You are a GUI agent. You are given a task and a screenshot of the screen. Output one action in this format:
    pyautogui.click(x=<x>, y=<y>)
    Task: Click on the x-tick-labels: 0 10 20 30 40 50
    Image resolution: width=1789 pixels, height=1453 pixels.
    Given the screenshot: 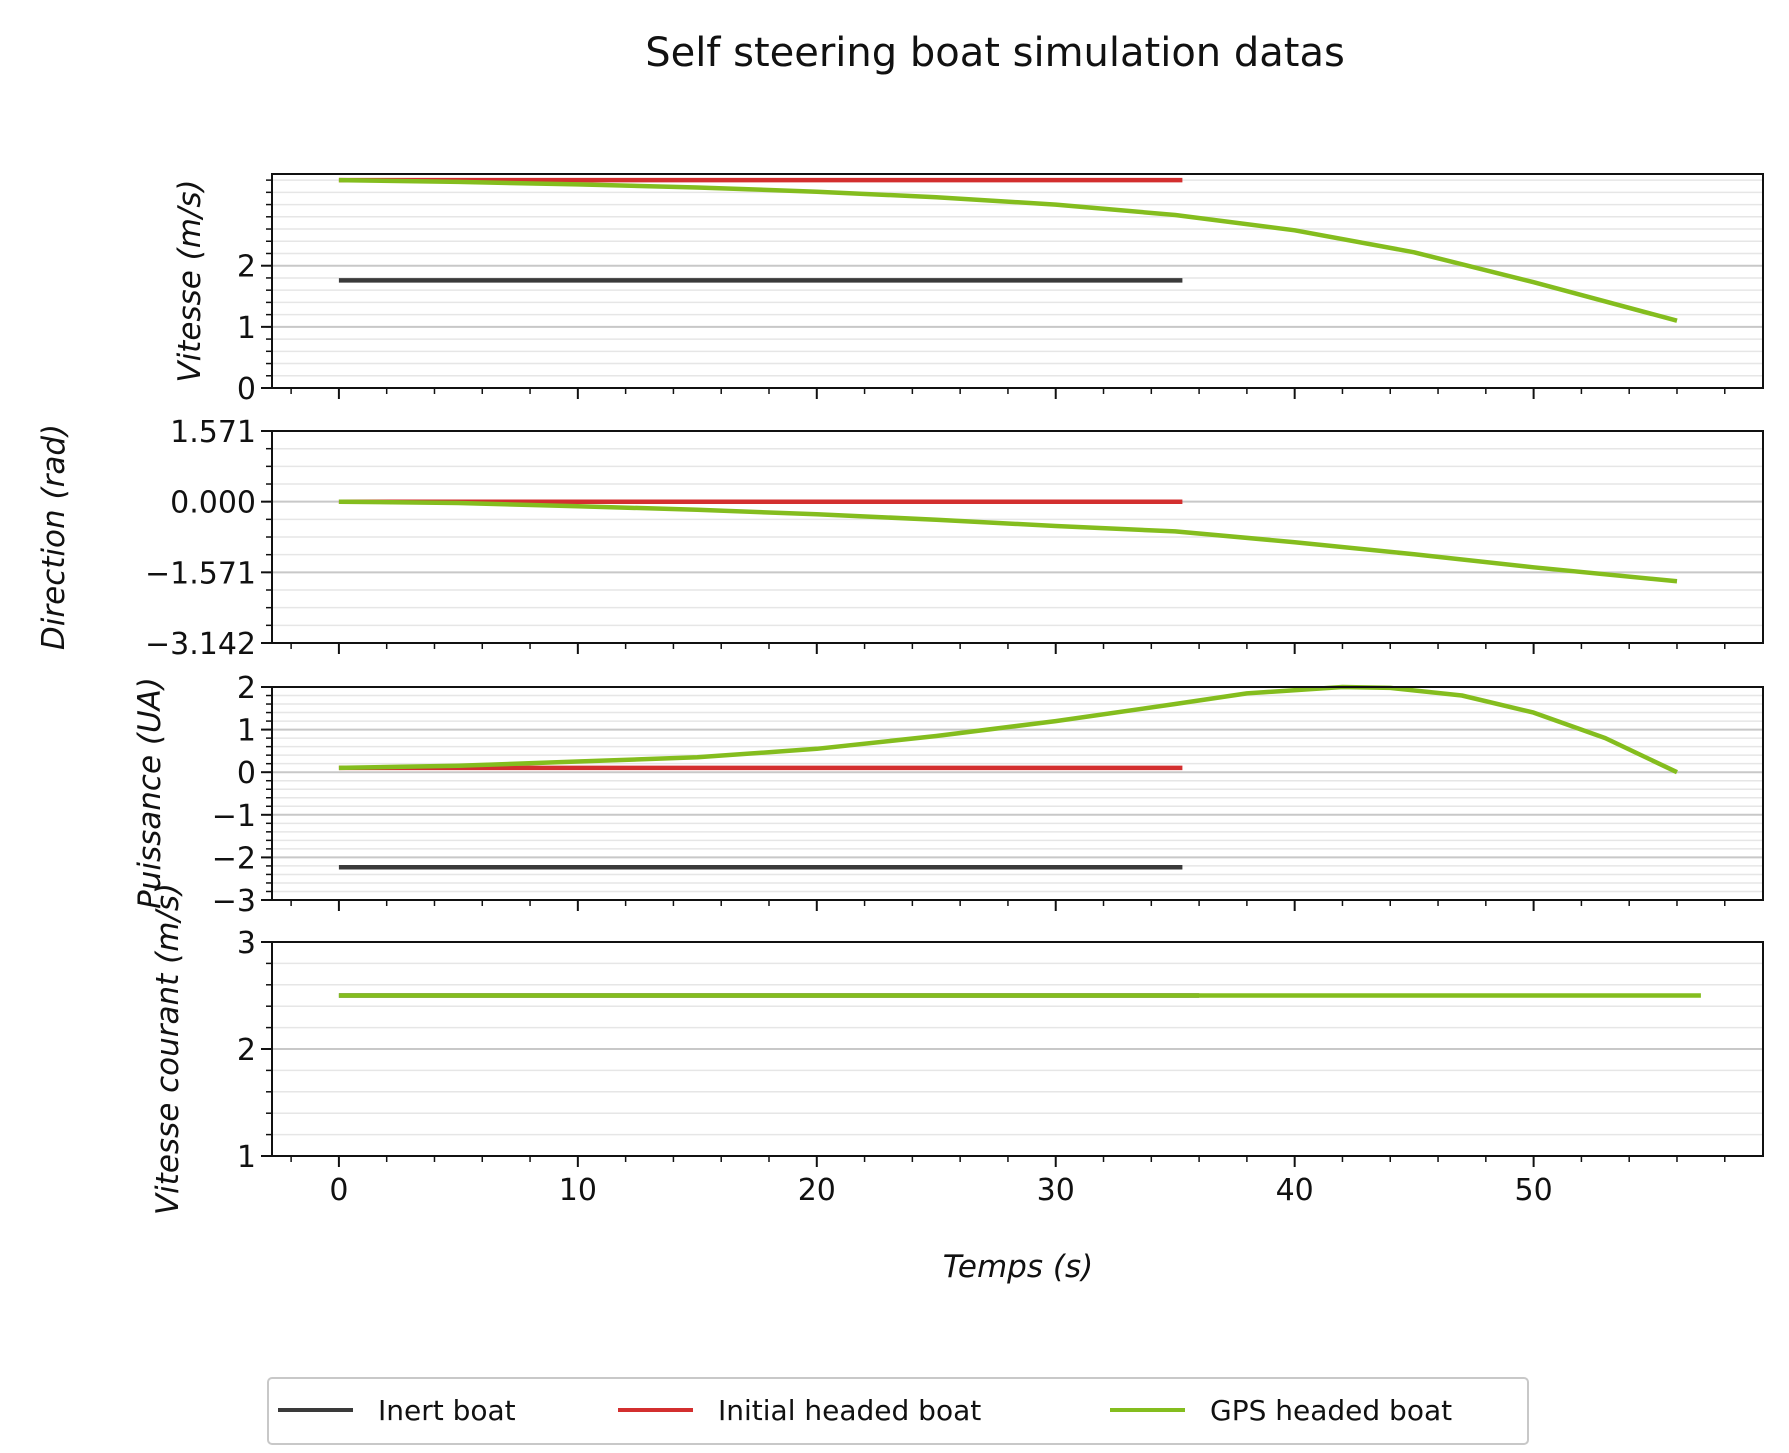 What is the action you would take?
    pyautogui.click(x=940, y=1190)
    